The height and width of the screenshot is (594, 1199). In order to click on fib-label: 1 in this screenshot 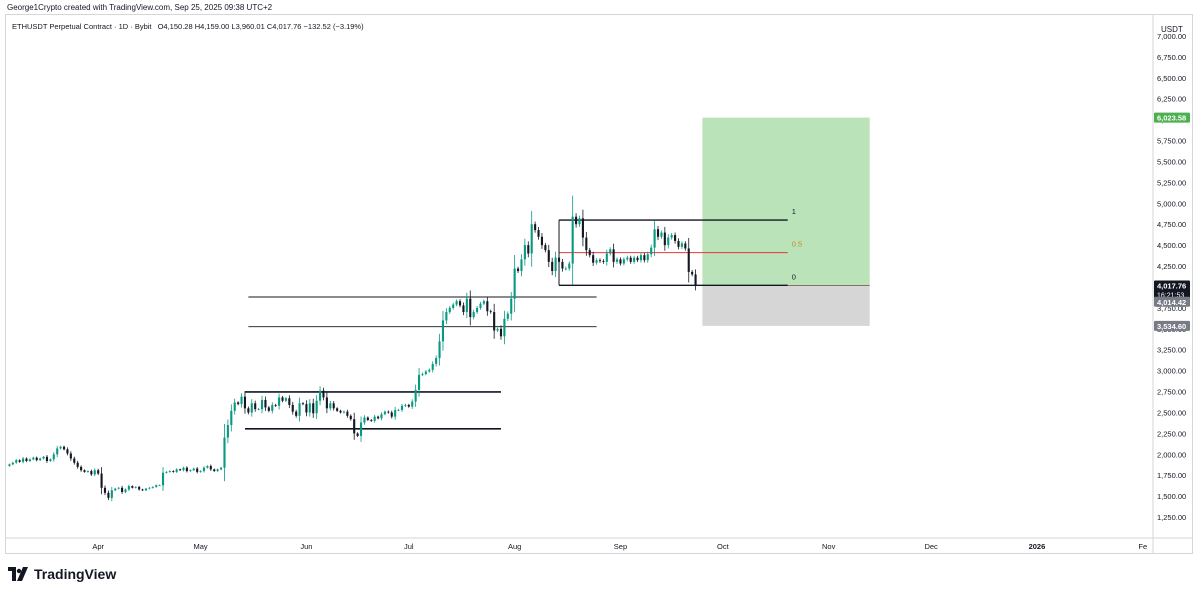, I will do `click(794, 211)`.